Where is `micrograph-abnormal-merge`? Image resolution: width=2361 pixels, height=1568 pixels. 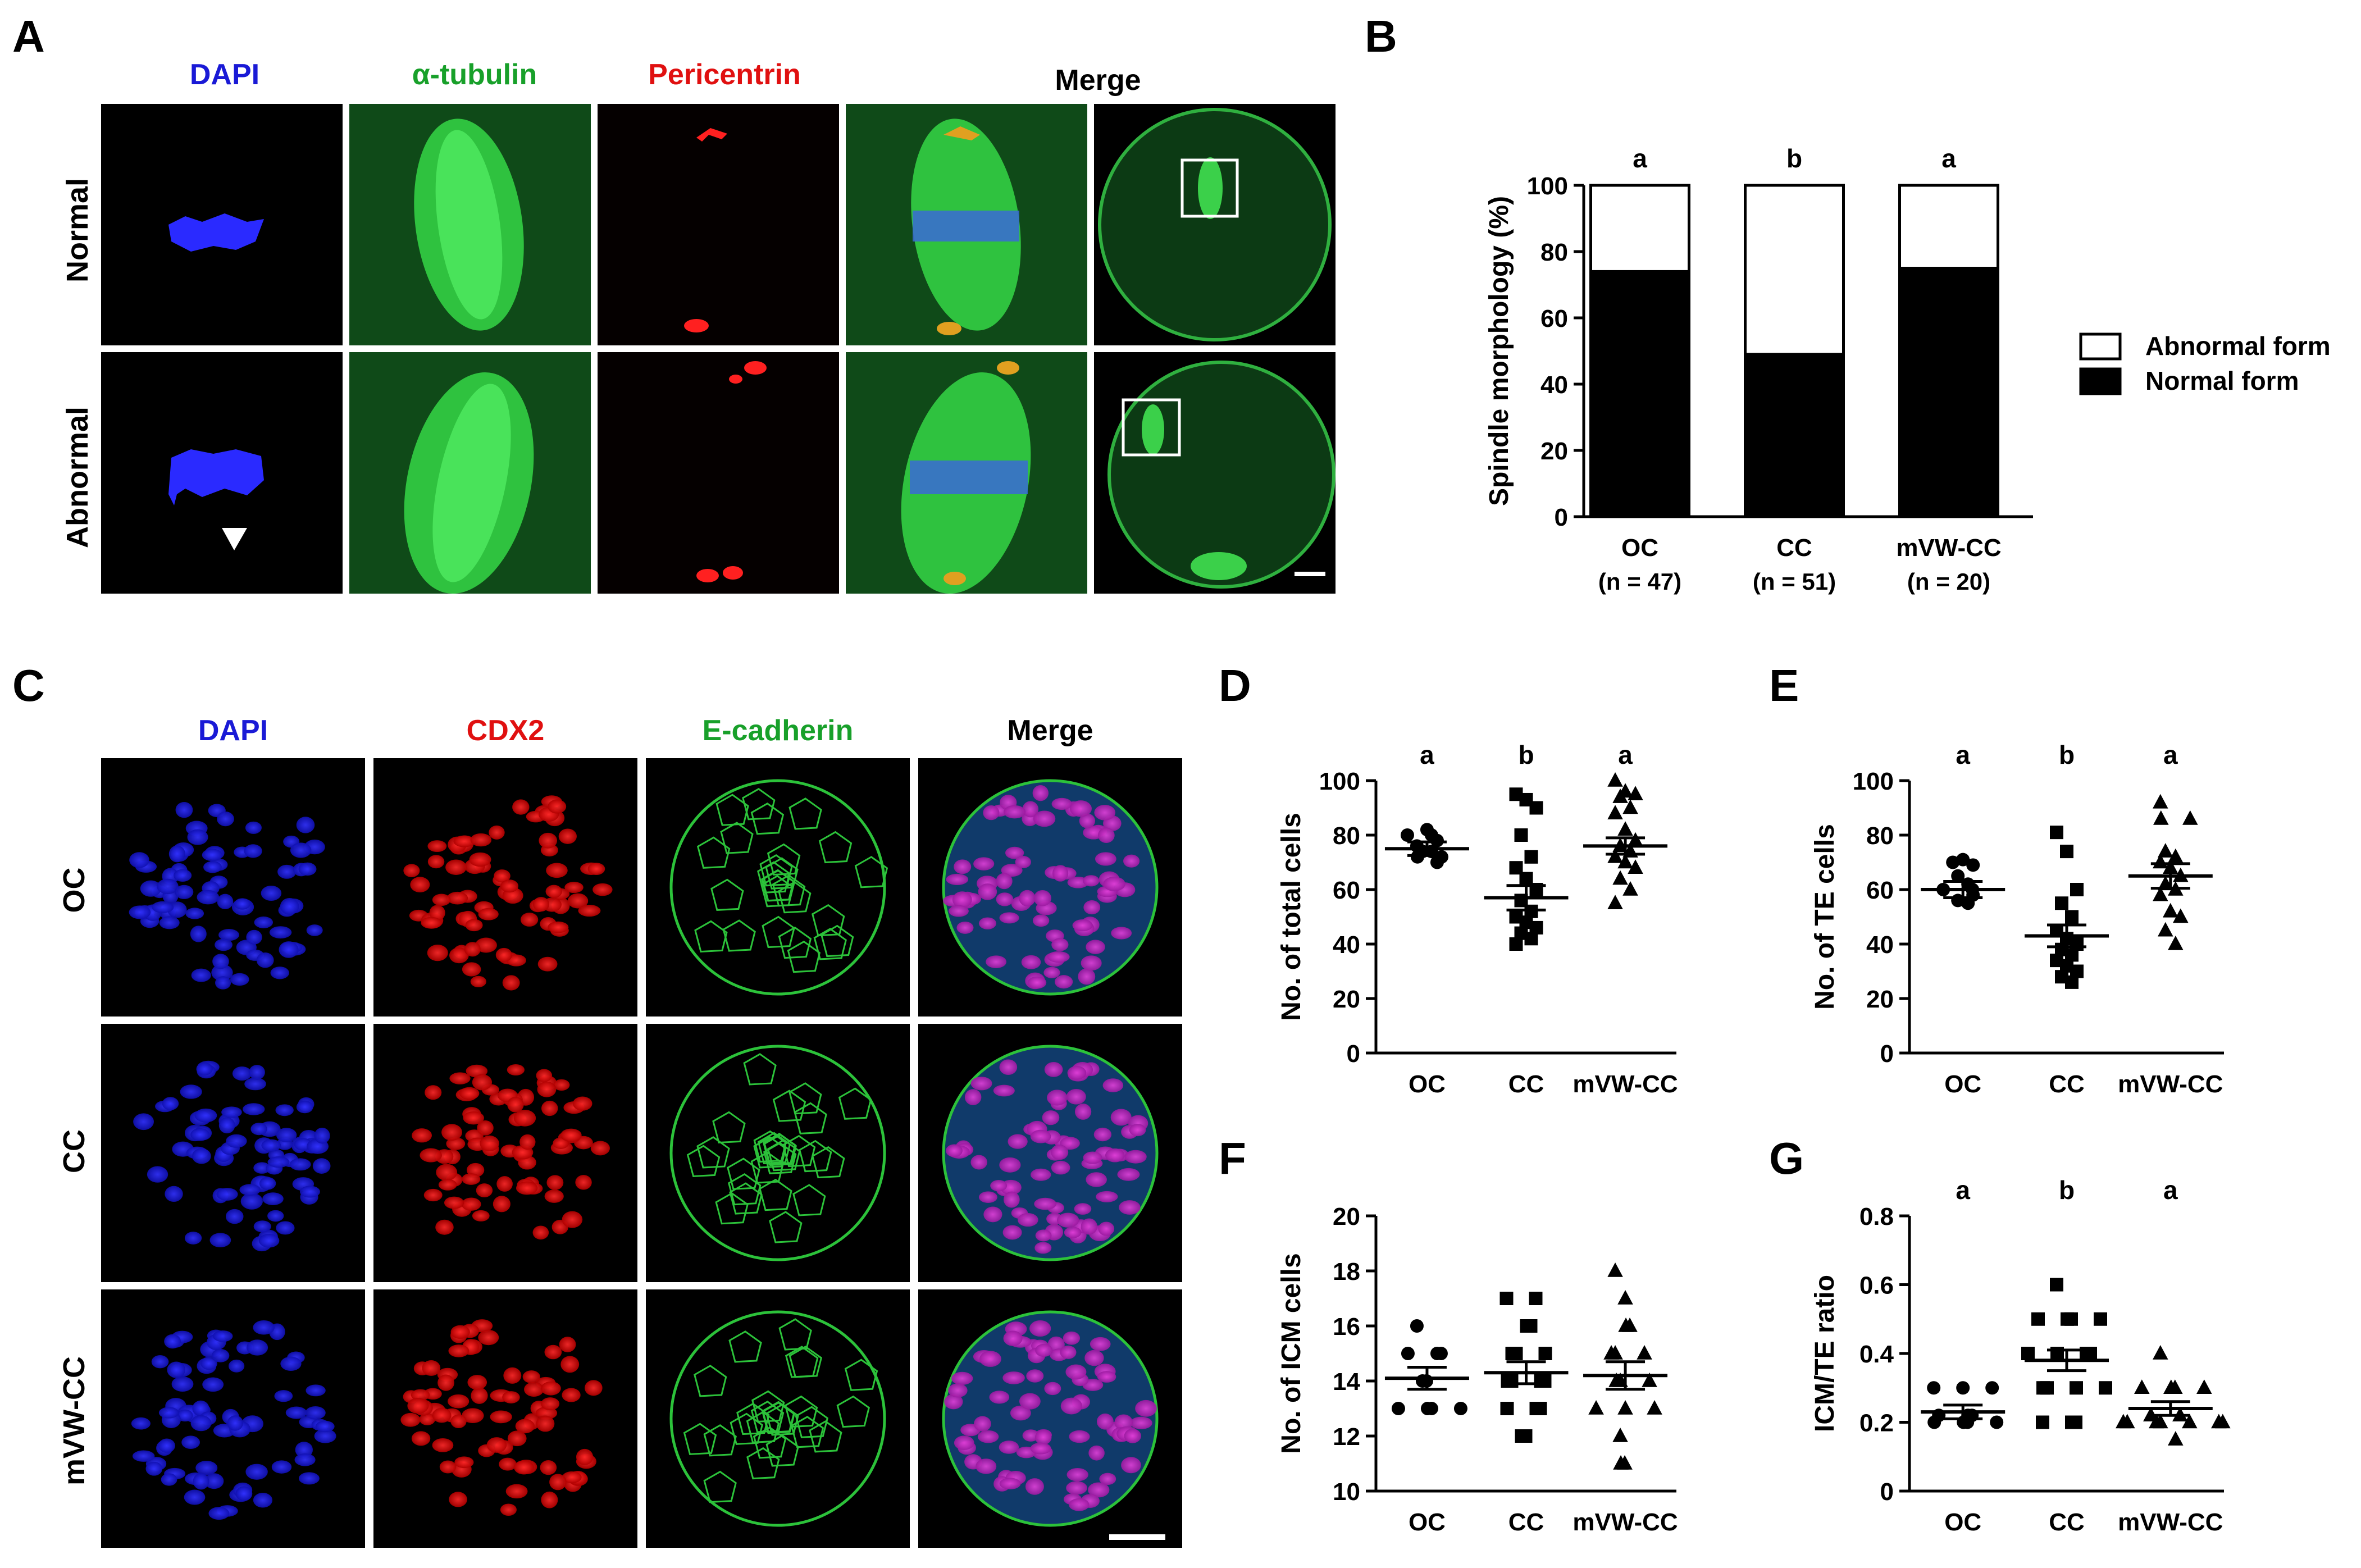 micrograph-abnormal-merge is located at coordinates (966, 473).